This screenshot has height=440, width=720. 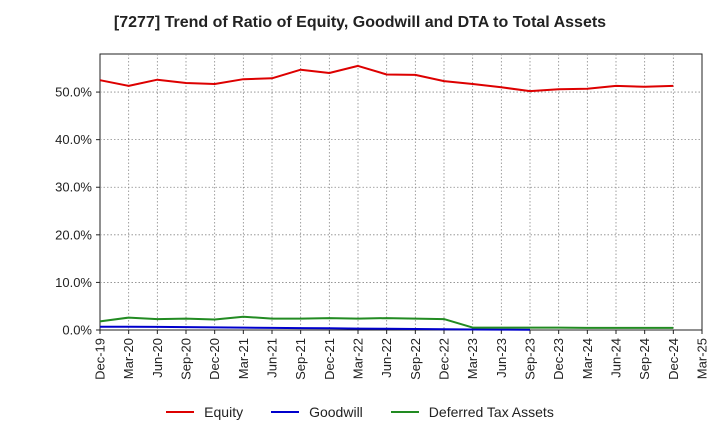 I want to click on y-tick-label: 40.0%, so click(x=73, y=139).